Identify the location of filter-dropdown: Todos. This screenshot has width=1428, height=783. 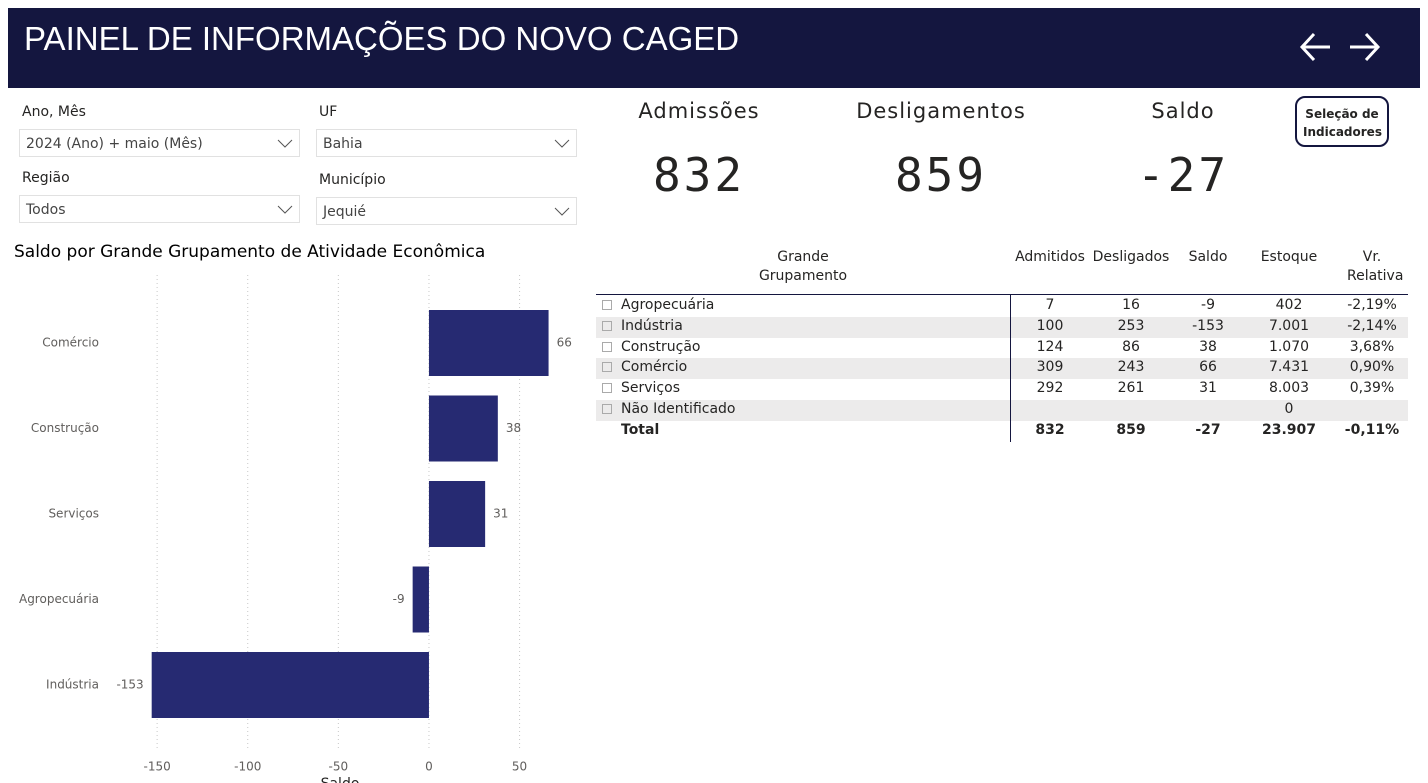
(159, 209).